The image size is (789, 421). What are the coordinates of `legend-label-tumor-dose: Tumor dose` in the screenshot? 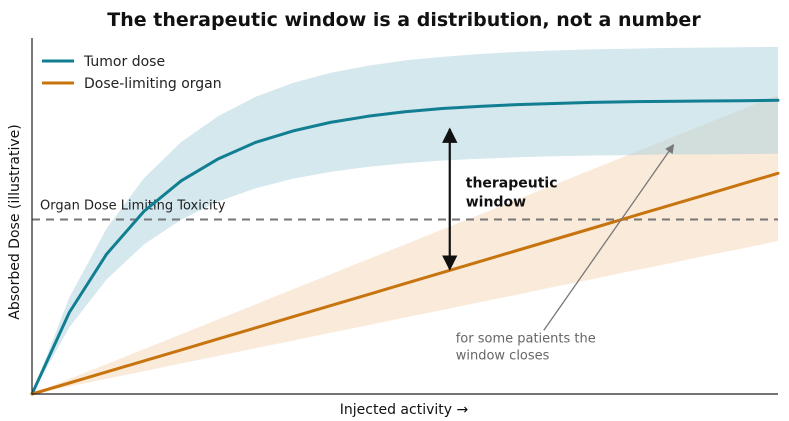 It's located at (124, 62).